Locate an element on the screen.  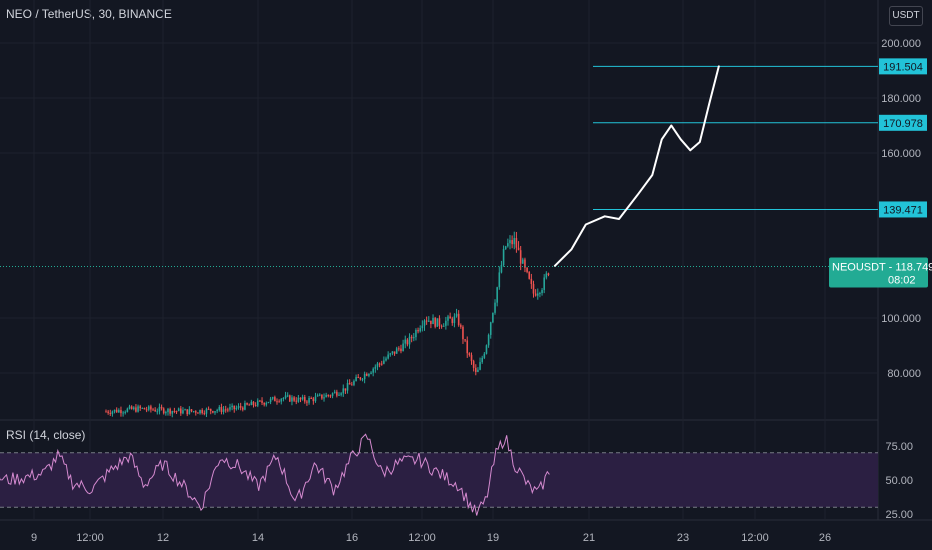
x-tick-label: 9 is located at coordinates (34, 538).